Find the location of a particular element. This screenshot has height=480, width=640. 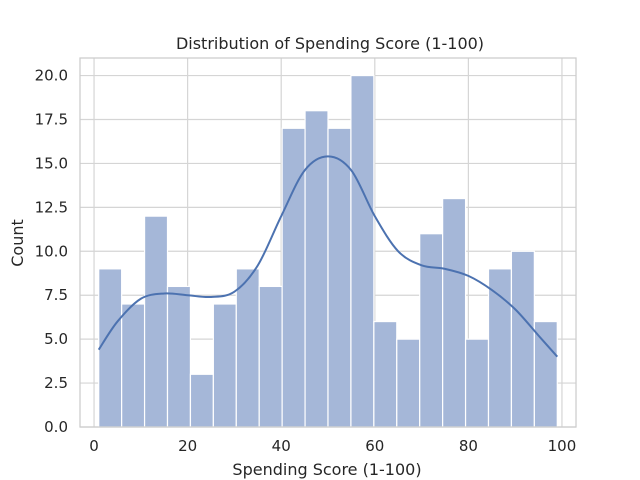

y-tick-label: 0.0 is located at coordinates (56, 427).